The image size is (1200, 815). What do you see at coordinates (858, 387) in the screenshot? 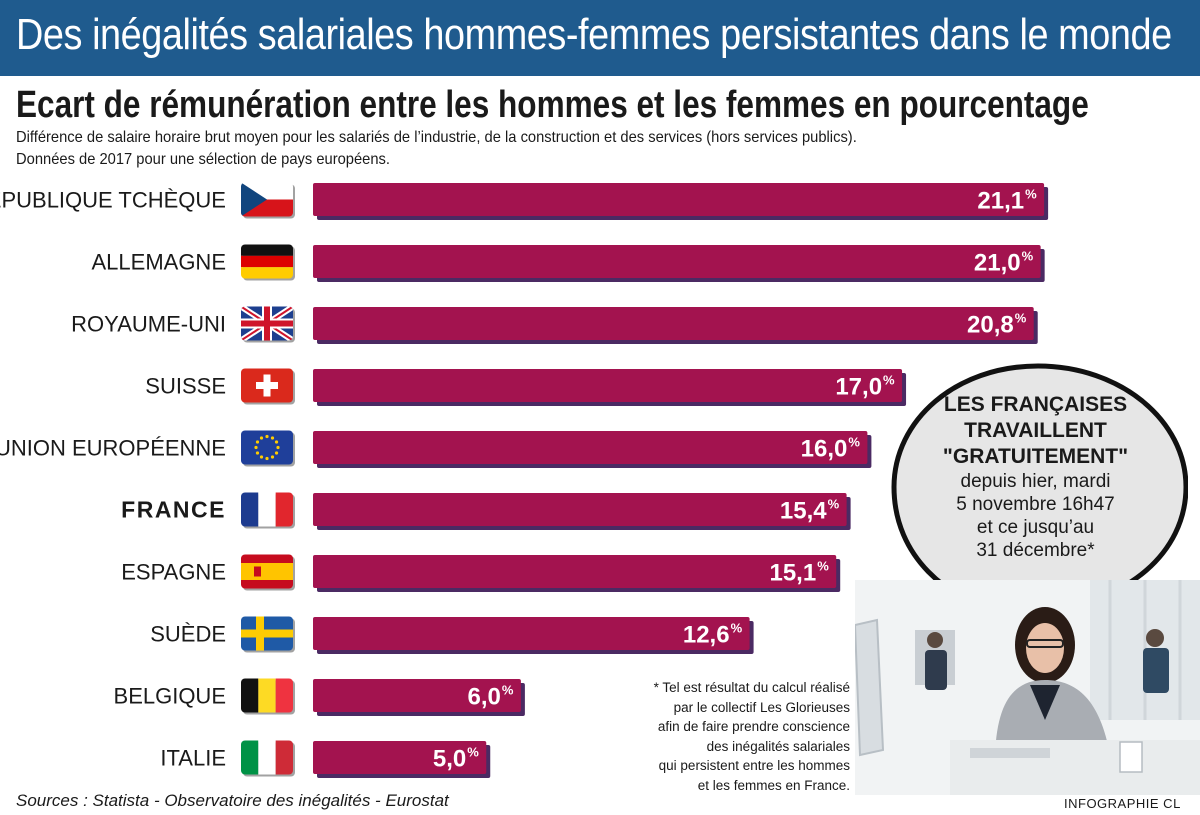
I see `value-label: 17,0` at bounding box center [858, 387].